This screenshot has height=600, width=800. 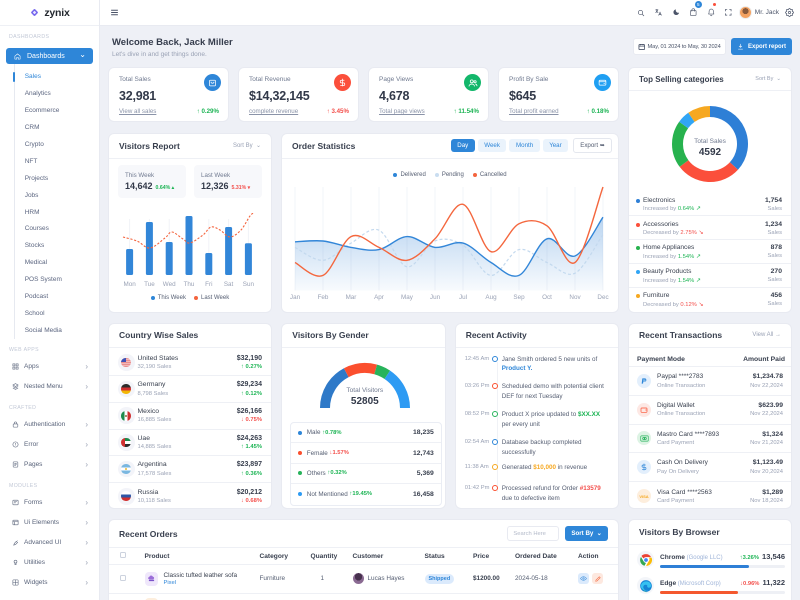 What do you see at coordinates (491, 297) in the screenshot?
I see `svg-text: Aug` at bounding box center [491, 297].